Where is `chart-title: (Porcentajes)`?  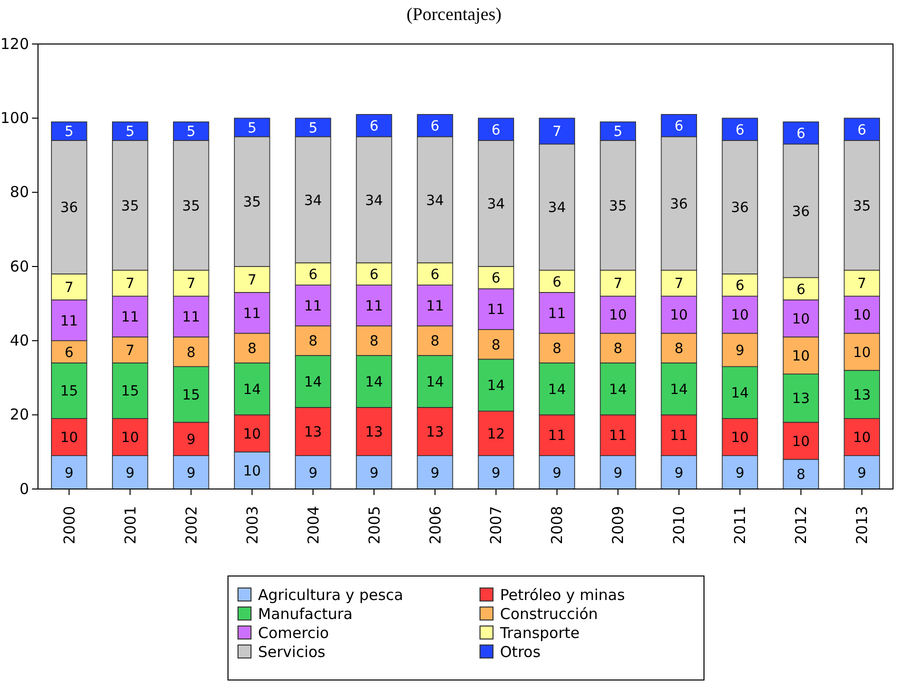 chart-title: (Porcentajes) is located at coordinates (454, 14).